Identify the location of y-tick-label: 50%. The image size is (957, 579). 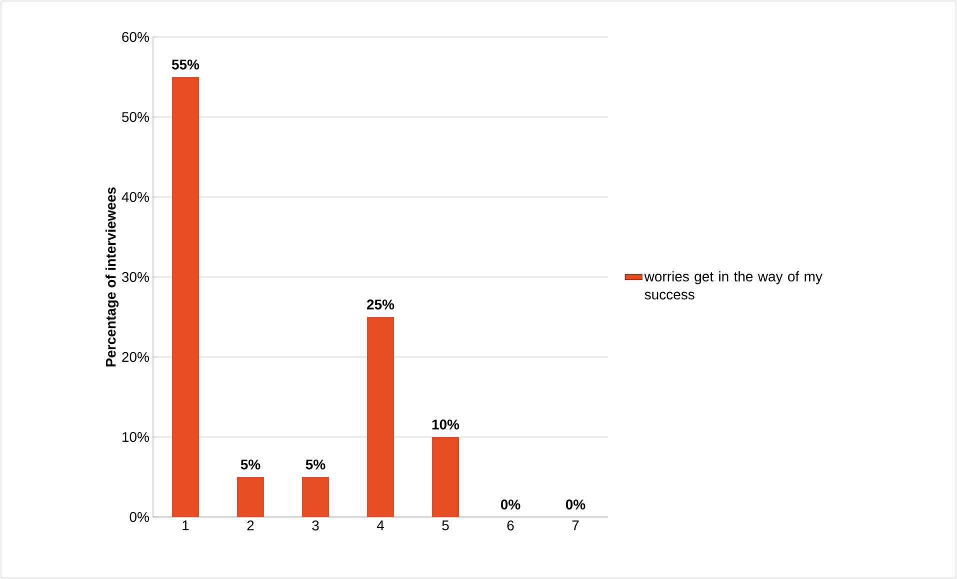
(135, 117).